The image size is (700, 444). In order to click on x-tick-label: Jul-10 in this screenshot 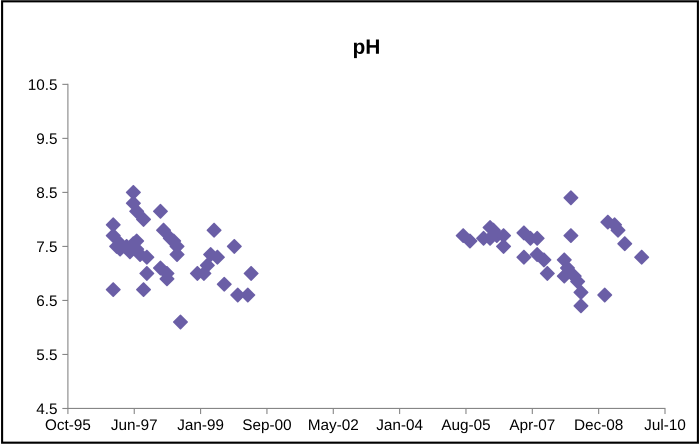, I will do `click(665, 424)`.